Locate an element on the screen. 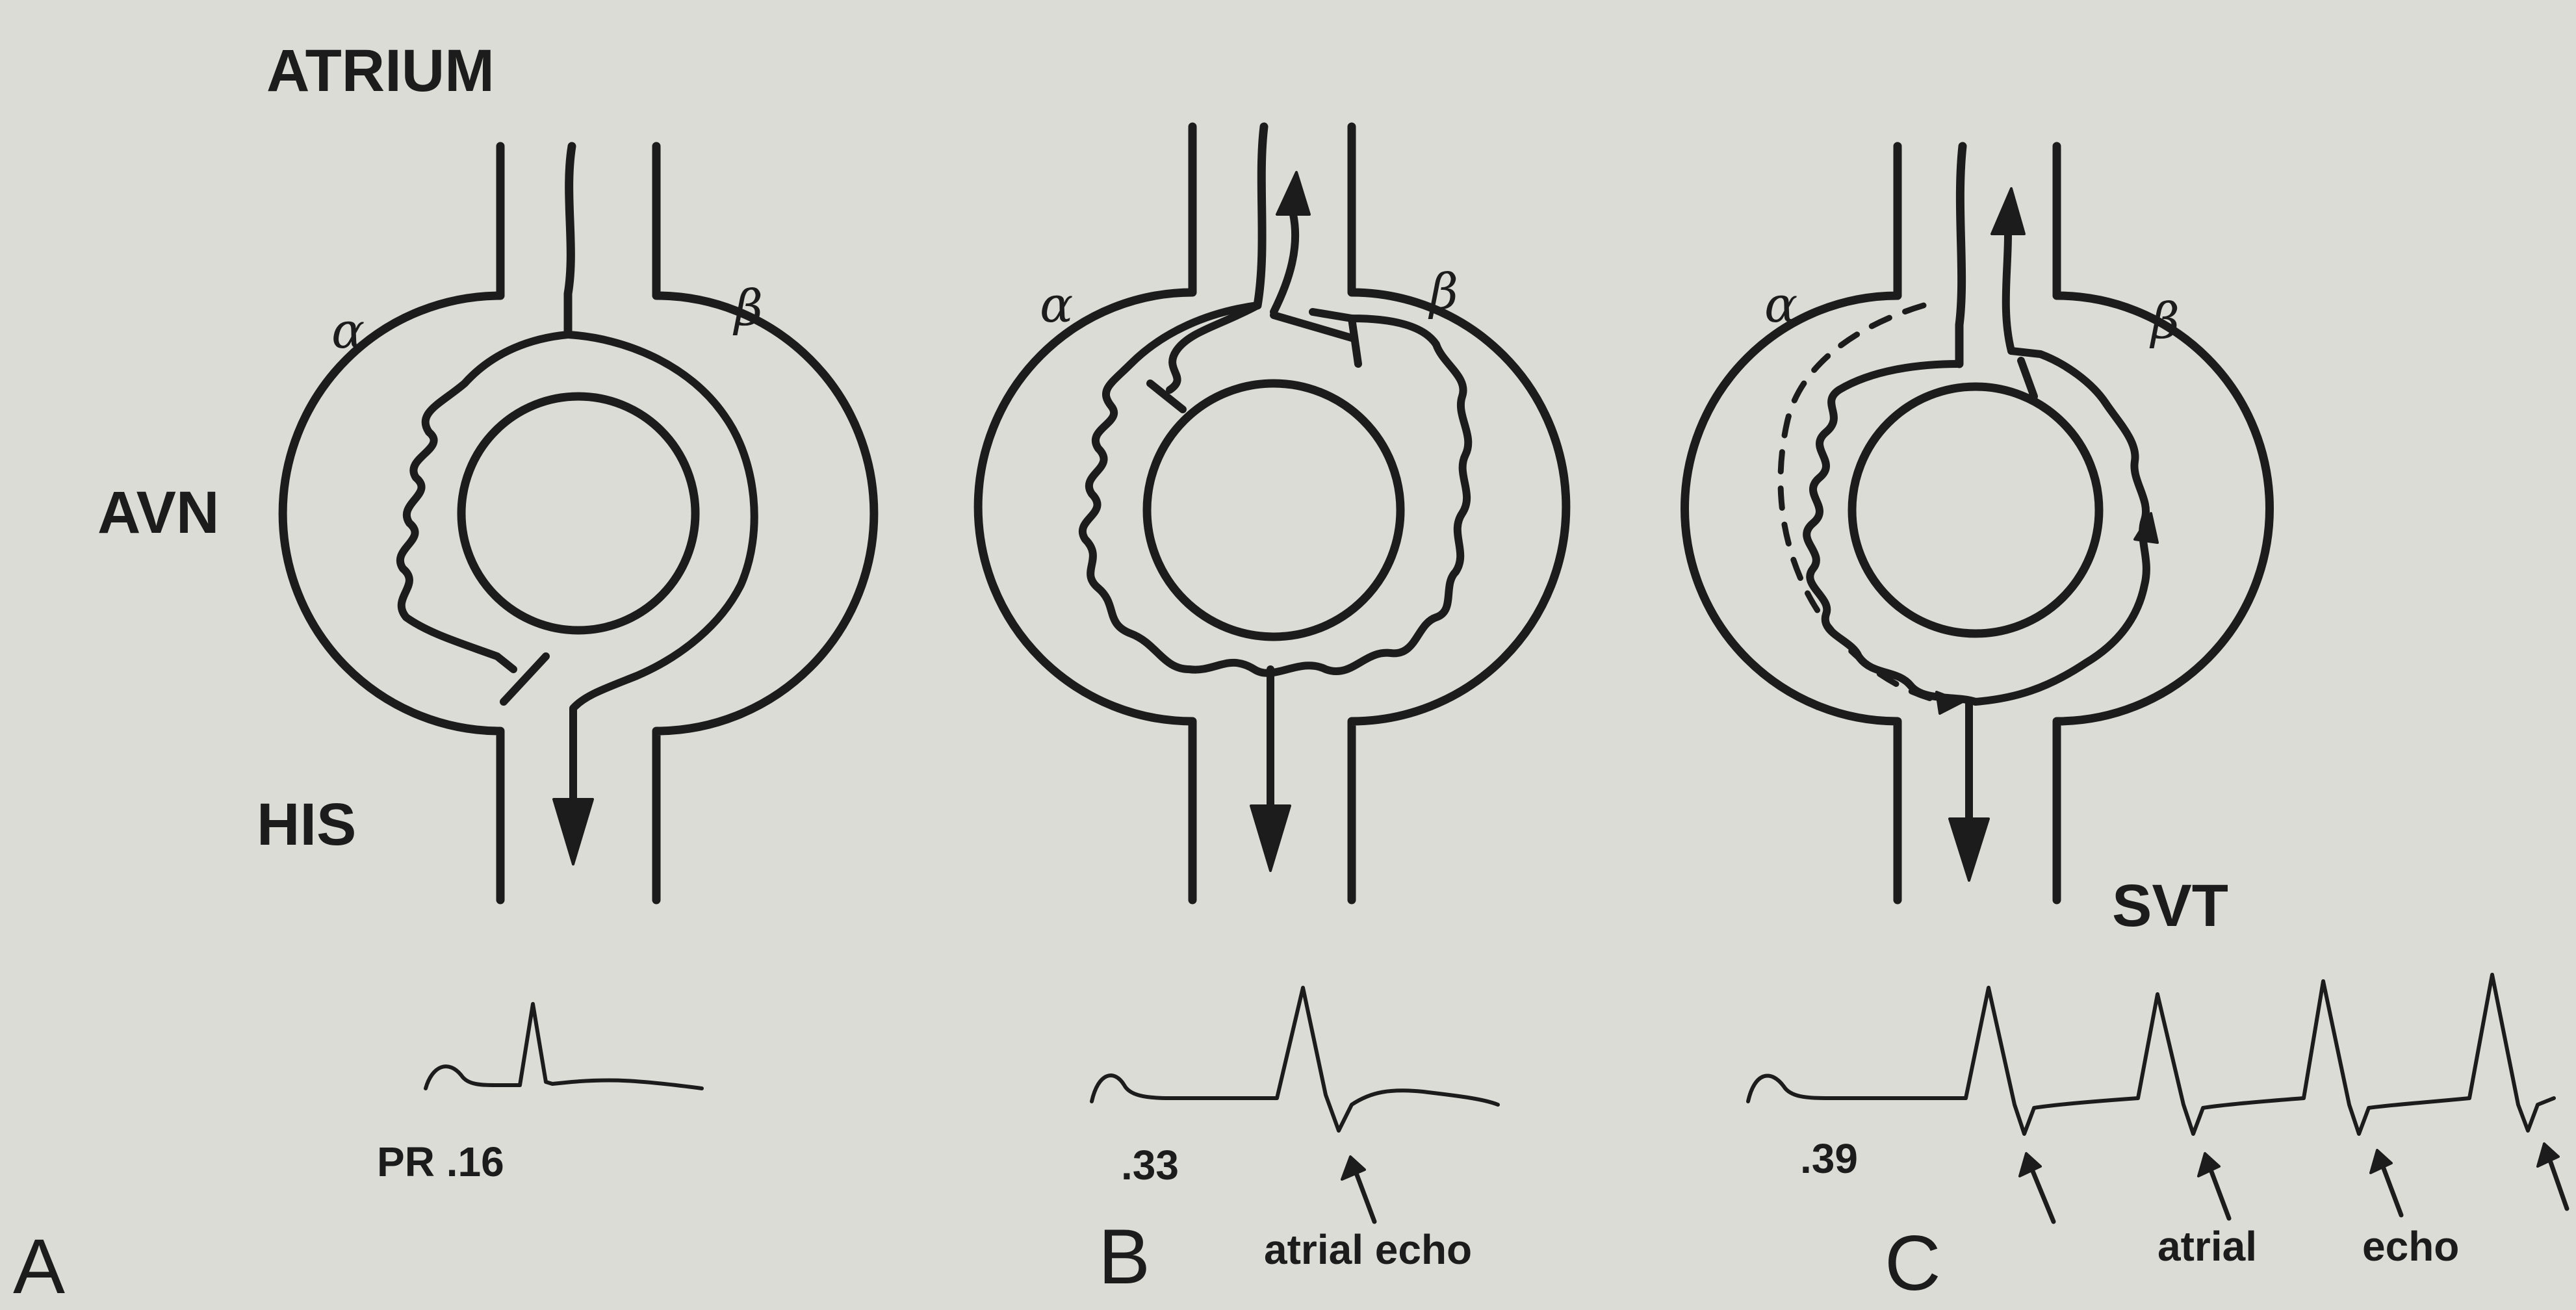  panel-b-interval: .33 is located at coordinates (1150, 1165).